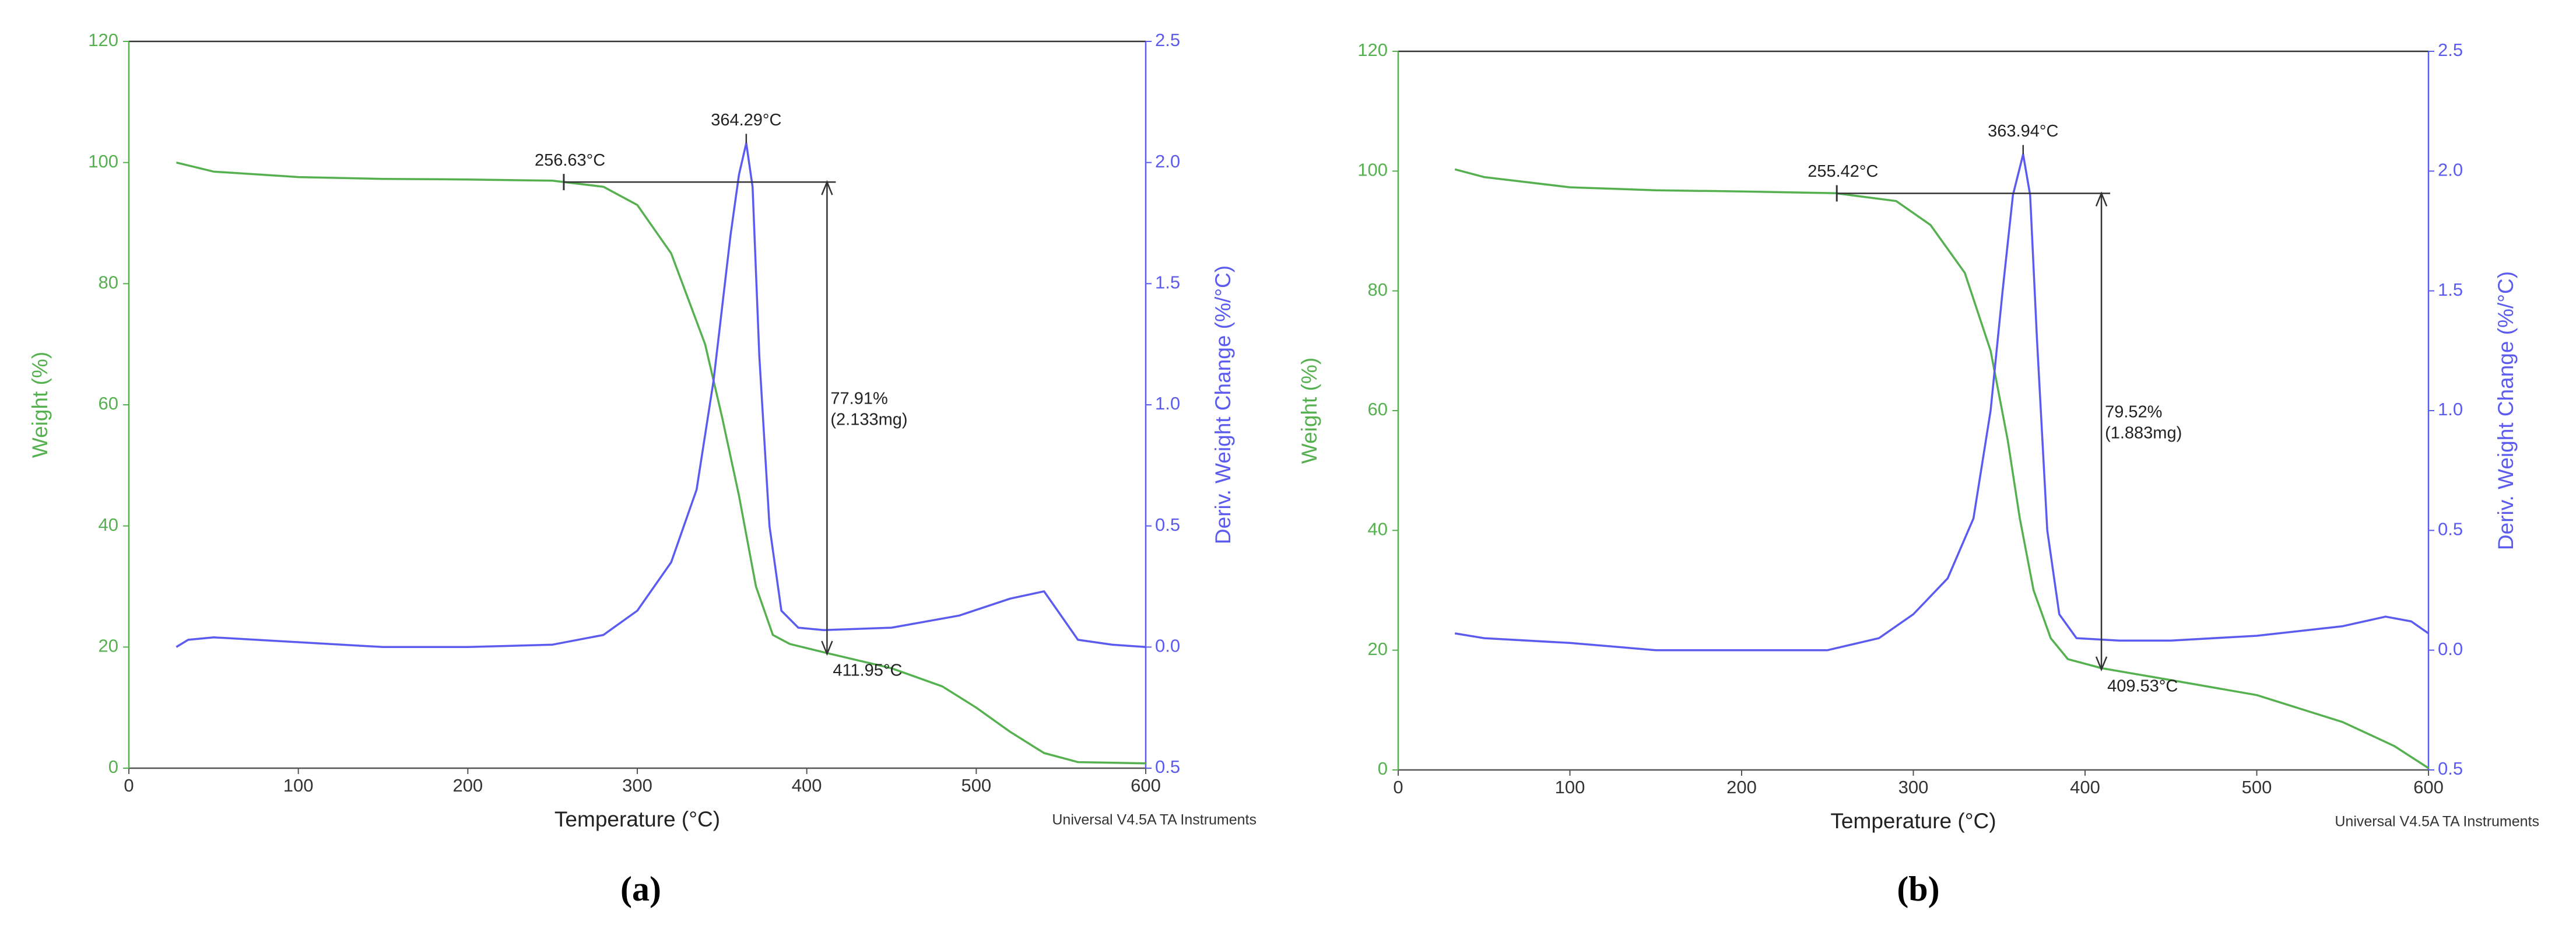  What do you see at coordinates (858, 398) in the screenshot?
I see `loss-label: 77.91%` at bounding box center [858, 398].